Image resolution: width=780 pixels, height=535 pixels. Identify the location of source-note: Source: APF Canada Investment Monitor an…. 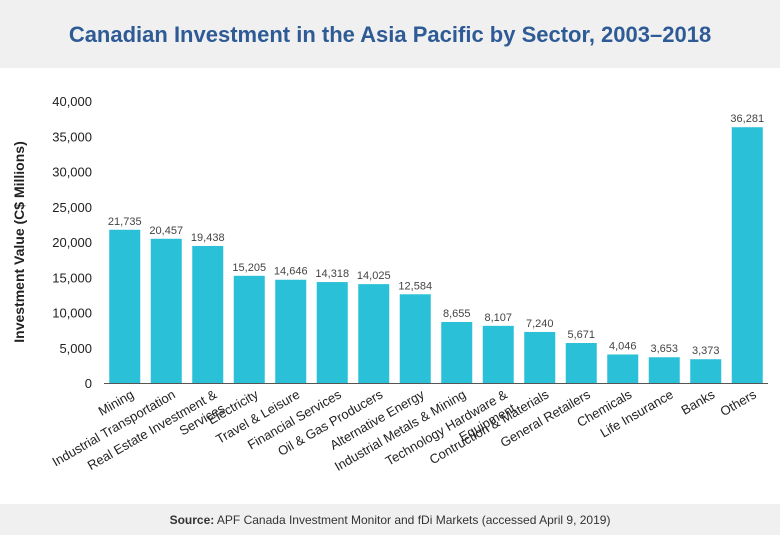
(390, 520).